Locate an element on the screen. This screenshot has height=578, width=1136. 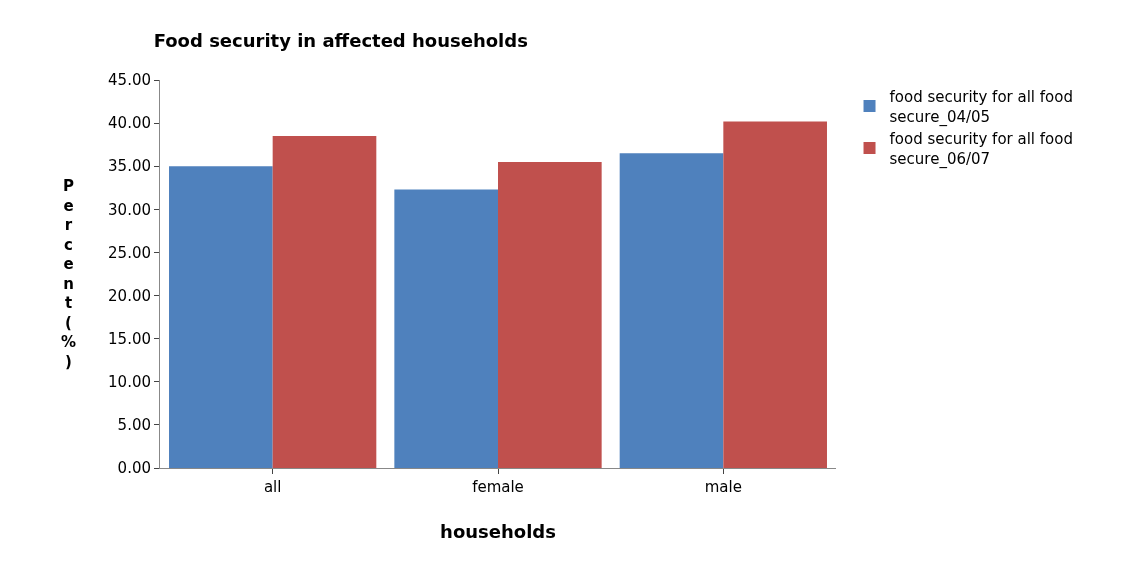
y-tick-label: 10.00 is located at coordinates (129, 382).